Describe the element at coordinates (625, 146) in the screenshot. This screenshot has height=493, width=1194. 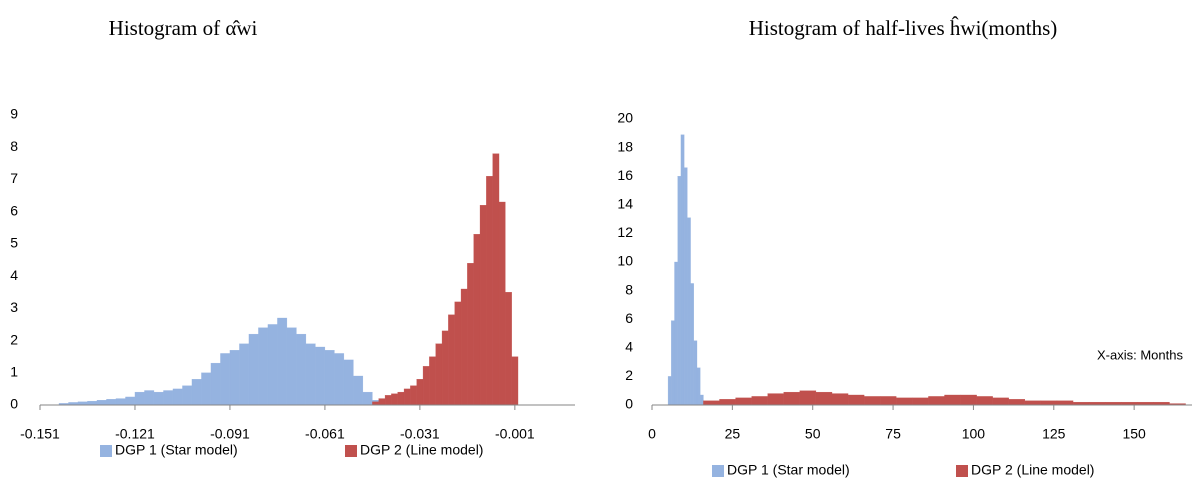
I see `y-tick-label: 18` at that location.